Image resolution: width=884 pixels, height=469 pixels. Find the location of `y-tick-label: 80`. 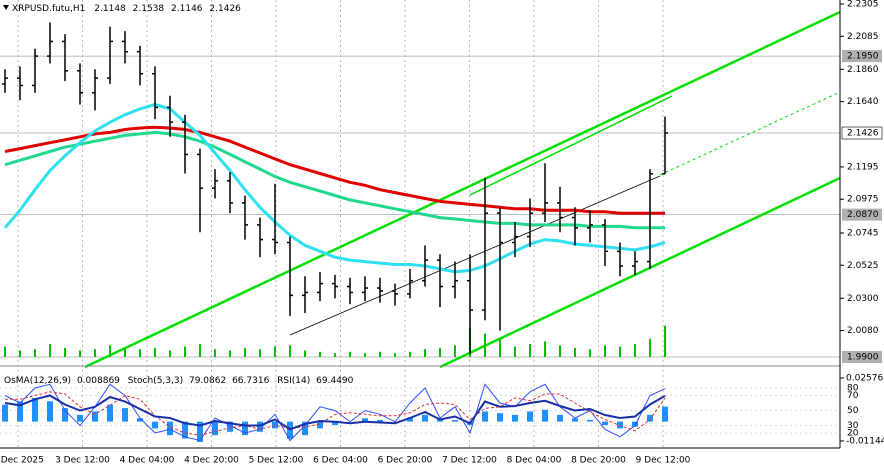

y-tick-label: 80 is located at coordinates (853, 389).